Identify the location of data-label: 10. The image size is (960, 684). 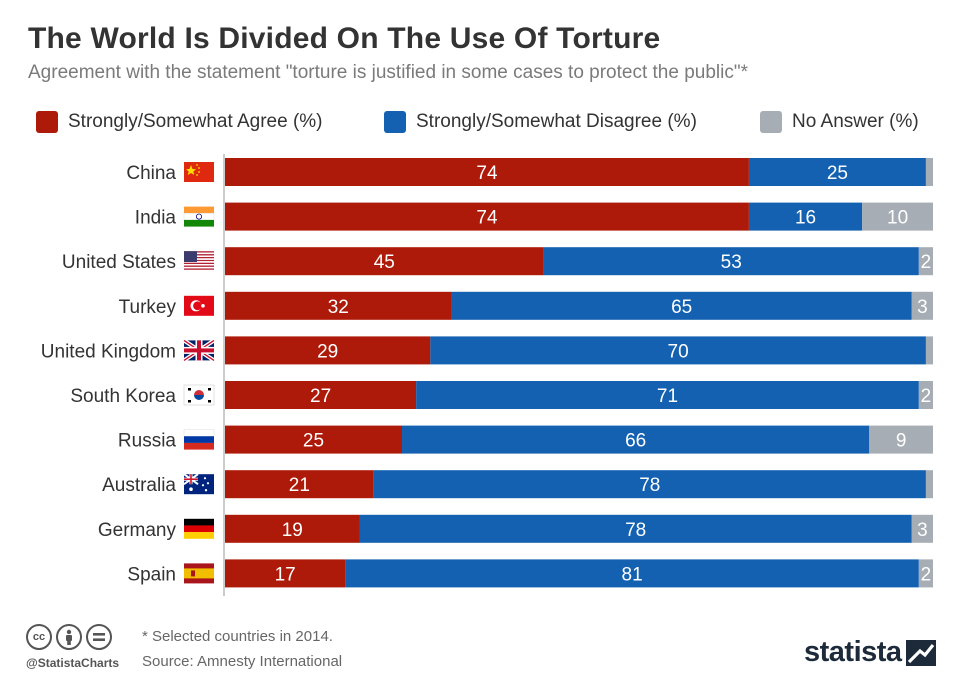
(897, 218).